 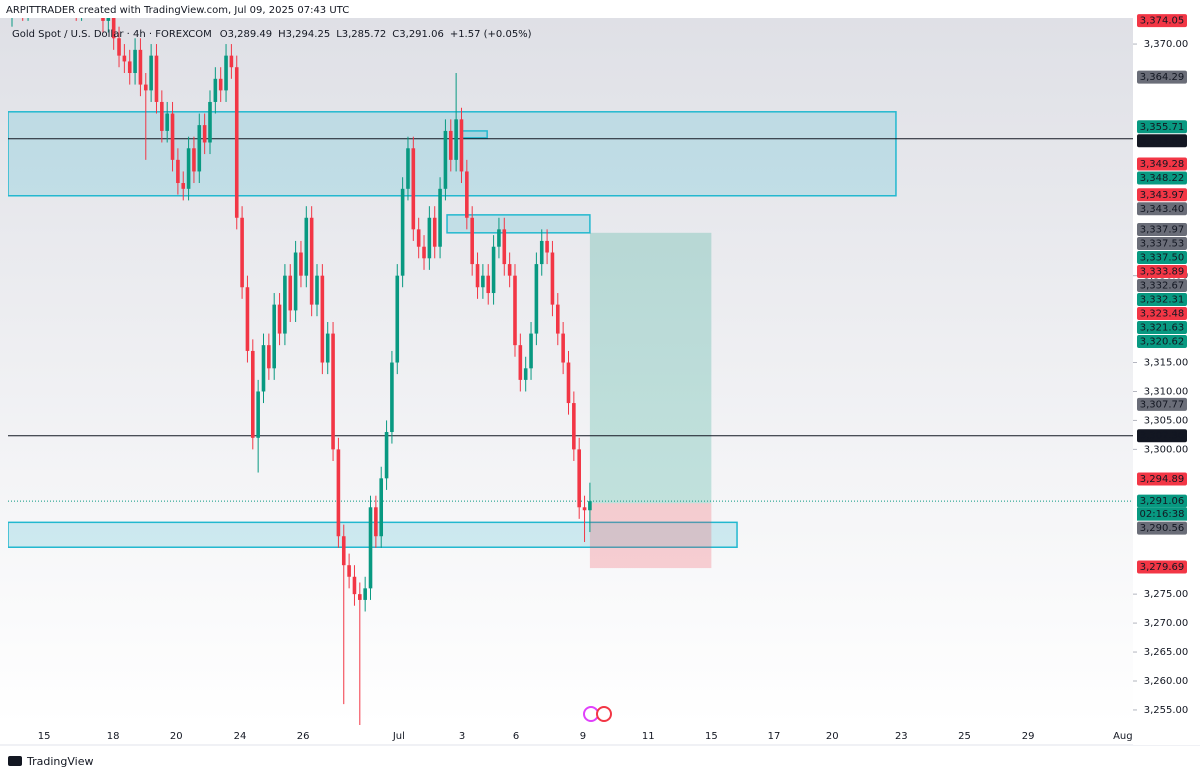 I want to click on price-label: 3,290.56, so click(x=1162, y=528).